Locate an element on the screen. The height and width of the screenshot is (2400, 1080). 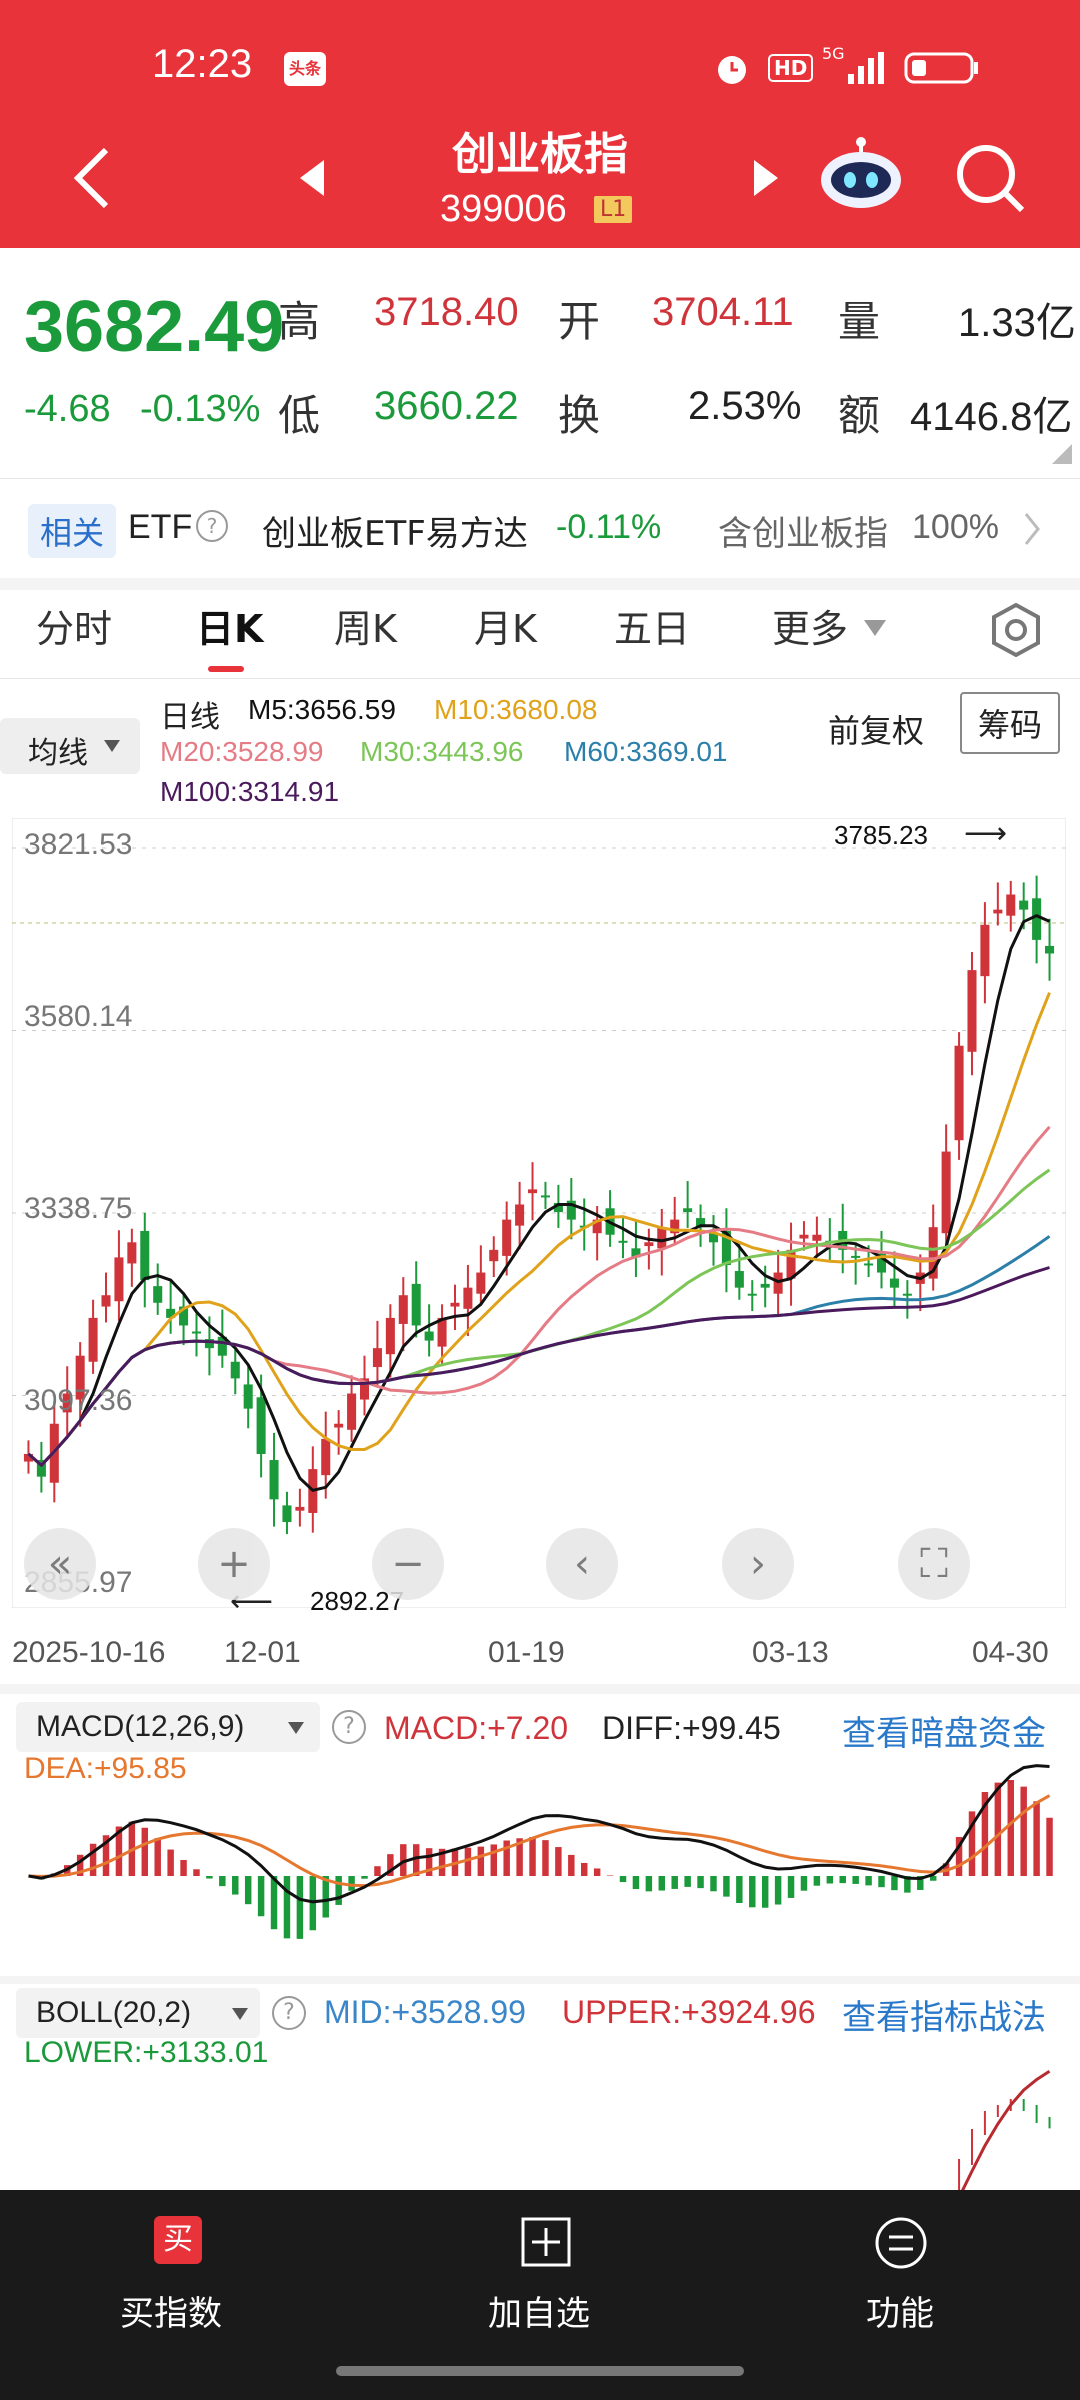
level-badge: L1 is located at coordinates (613, 209).